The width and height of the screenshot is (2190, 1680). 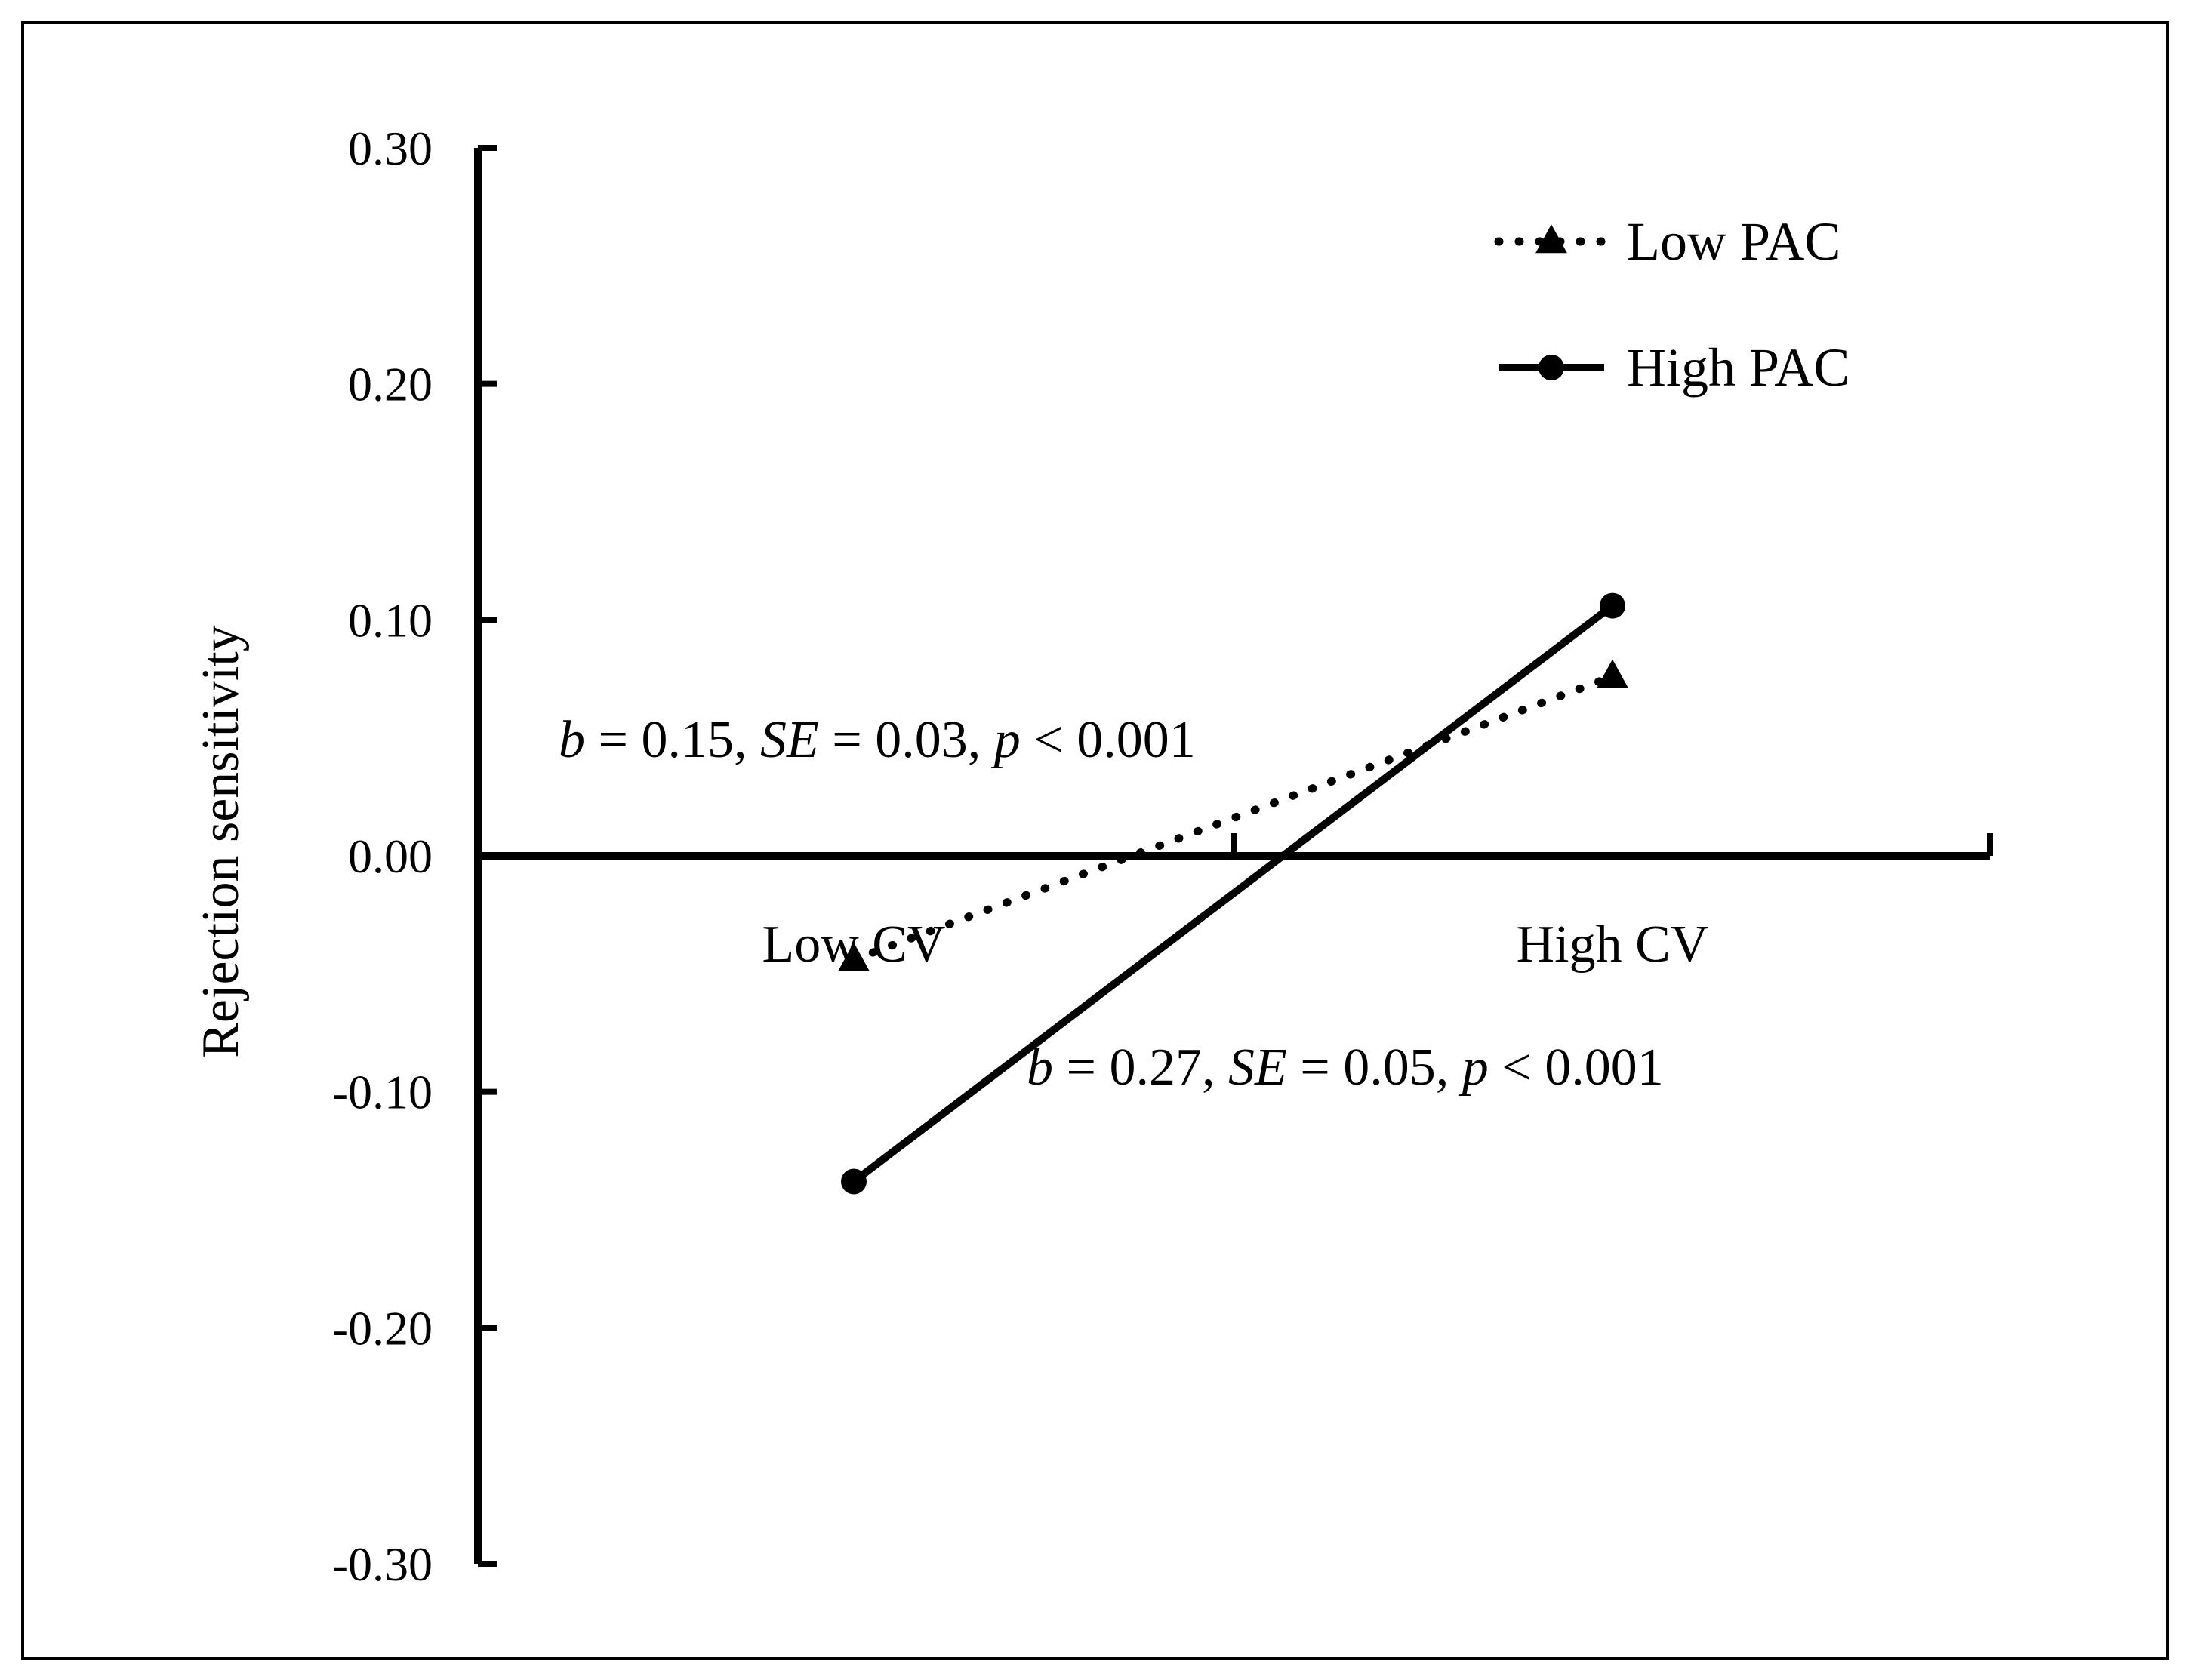 I want to click on stat-annotation: b = 0.15, SE = 0.03, p < 0.001, so click(x=877, y=740).